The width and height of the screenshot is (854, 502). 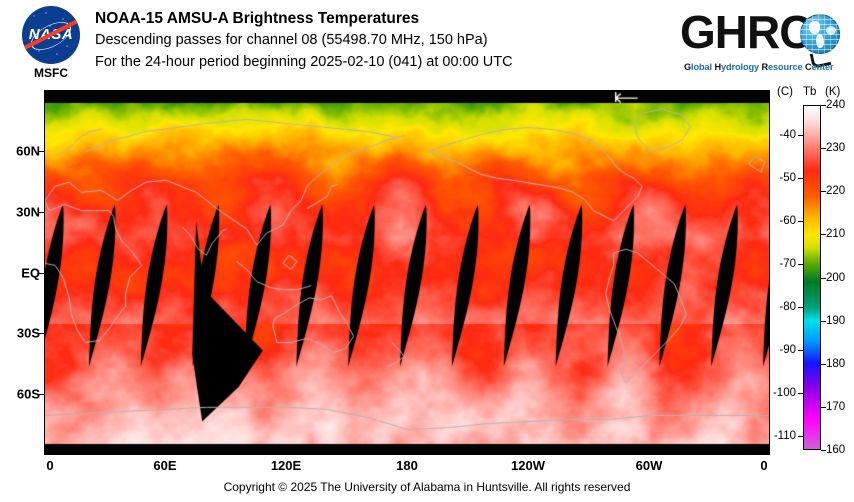 I want to click on longitude-tick-label: 120W, so click(x=528, y=465).